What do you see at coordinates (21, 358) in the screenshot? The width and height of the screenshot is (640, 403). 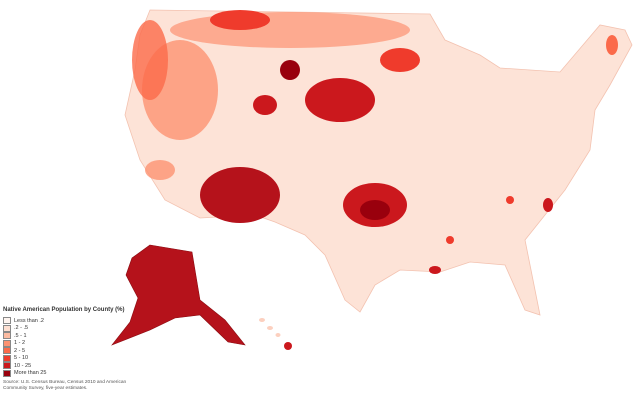 I see `legend-label: 5 - 10` at bounding box center [21, 358].